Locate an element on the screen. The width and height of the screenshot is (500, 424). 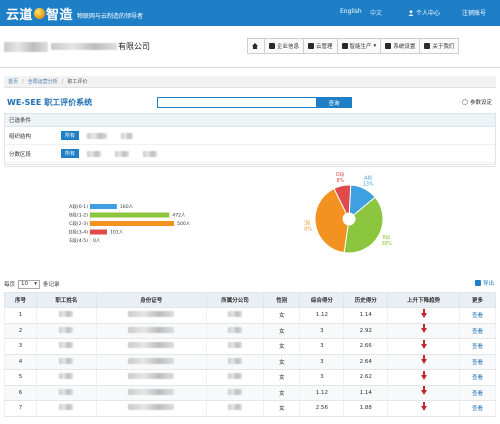
table-cell: 2.64 is located at coordinates (366, 362).